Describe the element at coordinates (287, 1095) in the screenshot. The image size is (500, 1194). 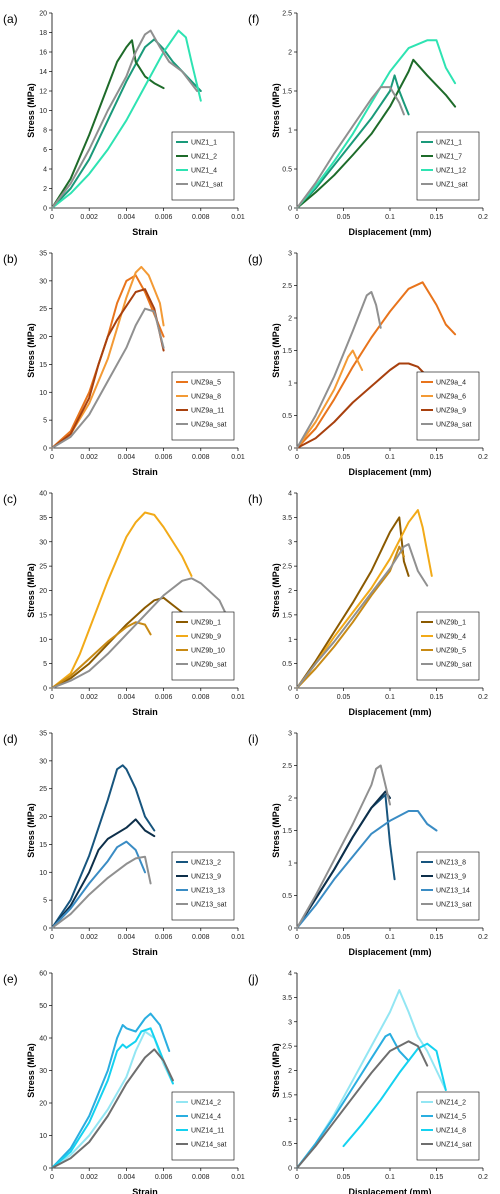
I see `y-tick-label: 1.5` at that location.